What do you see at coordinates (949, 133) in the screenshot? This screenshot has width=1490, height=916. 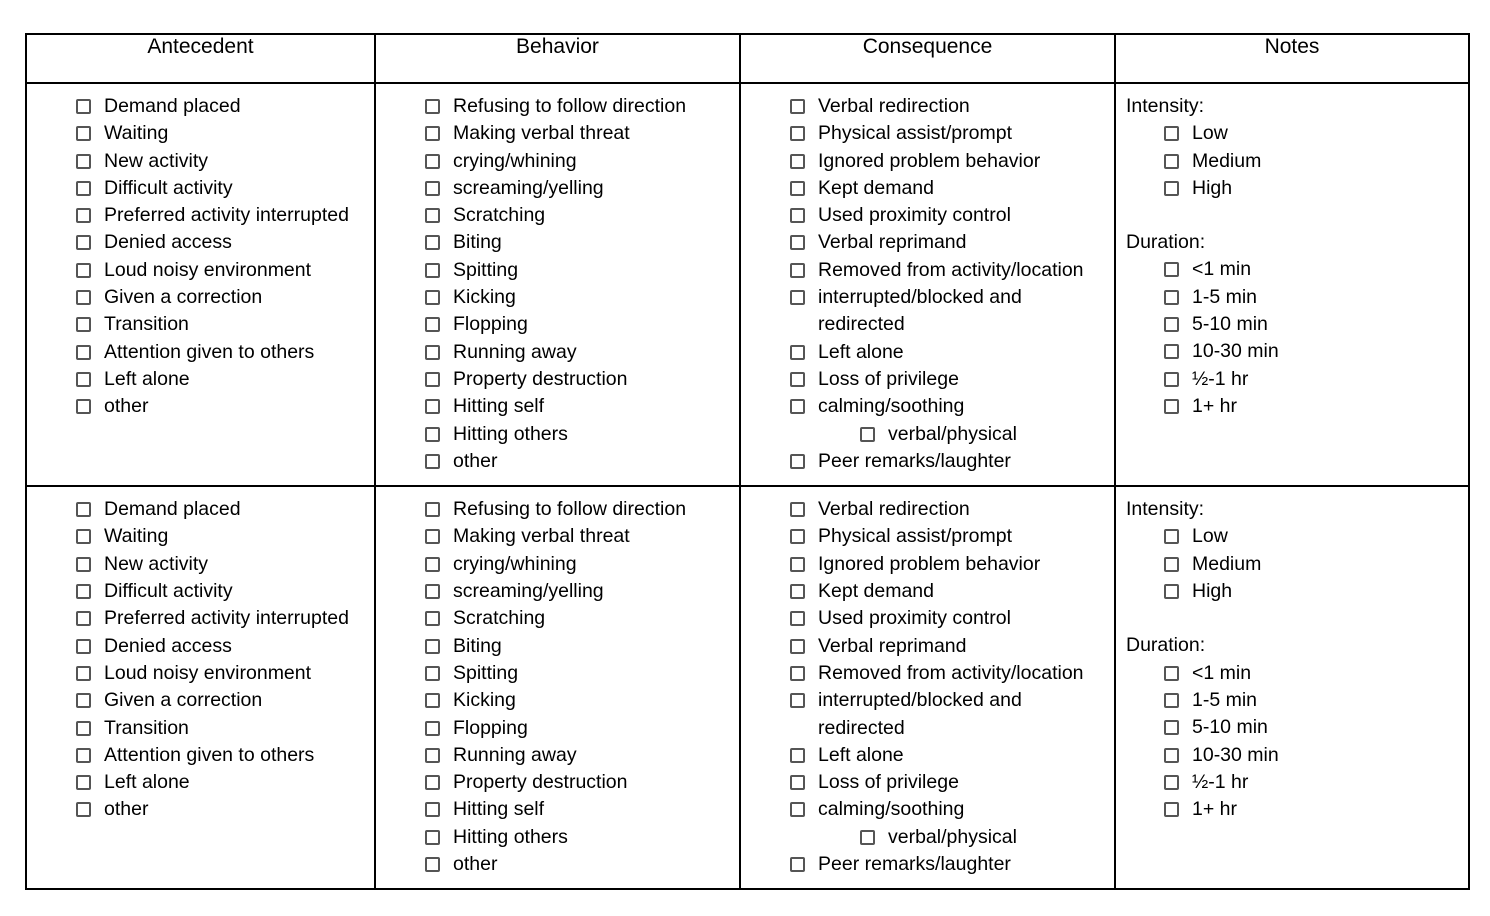 I see `checklist-item: Physical assist/prompt` at bounding box center [949, 133].